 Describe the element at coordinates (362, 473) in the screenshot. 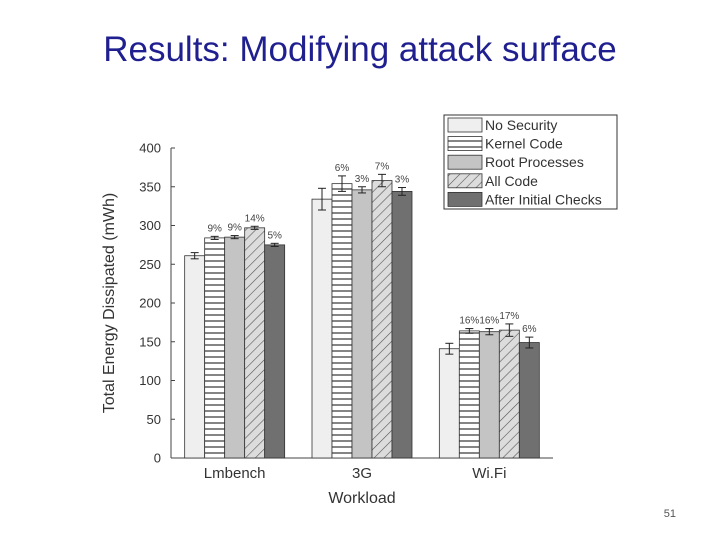

I see `x-tick-label: 3G` at that location.